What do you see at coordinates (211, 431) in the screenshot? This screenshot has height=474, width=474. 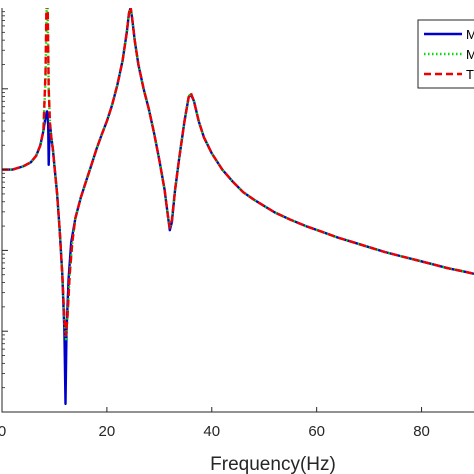 I see `x-tick-label: 40` at bounding box center [211, 431].